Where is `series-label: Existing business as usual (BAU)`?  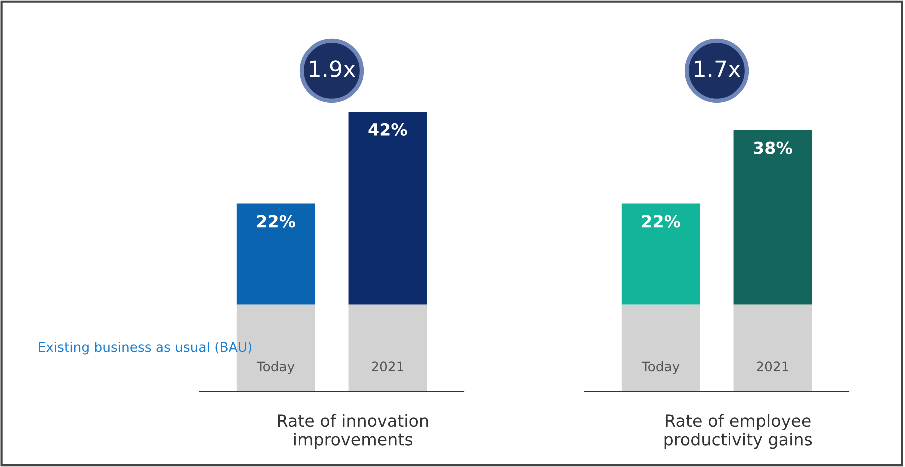 series-label: Existing business as usual (BAU) is located at coordinates (145, 348).